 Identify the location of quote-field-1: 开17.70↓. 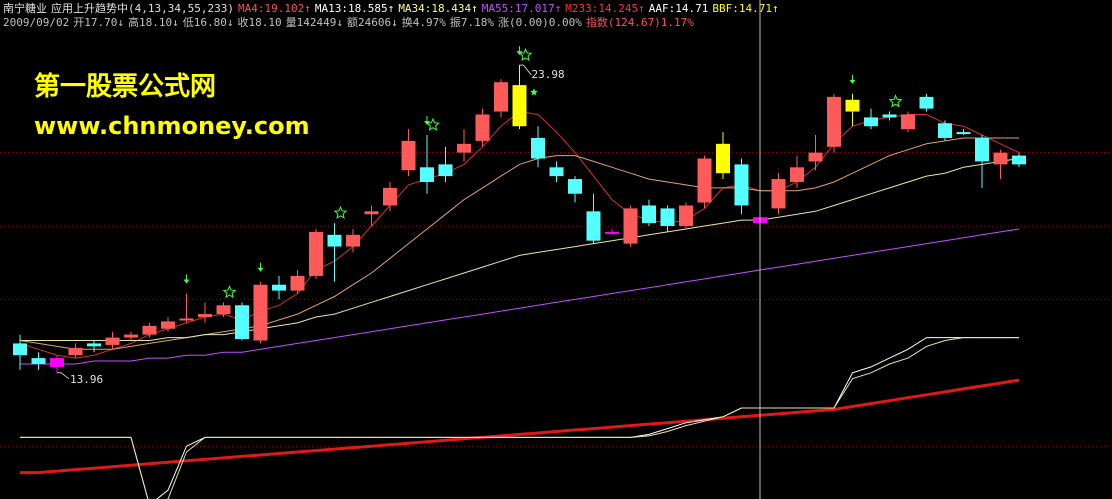
(98, 22).